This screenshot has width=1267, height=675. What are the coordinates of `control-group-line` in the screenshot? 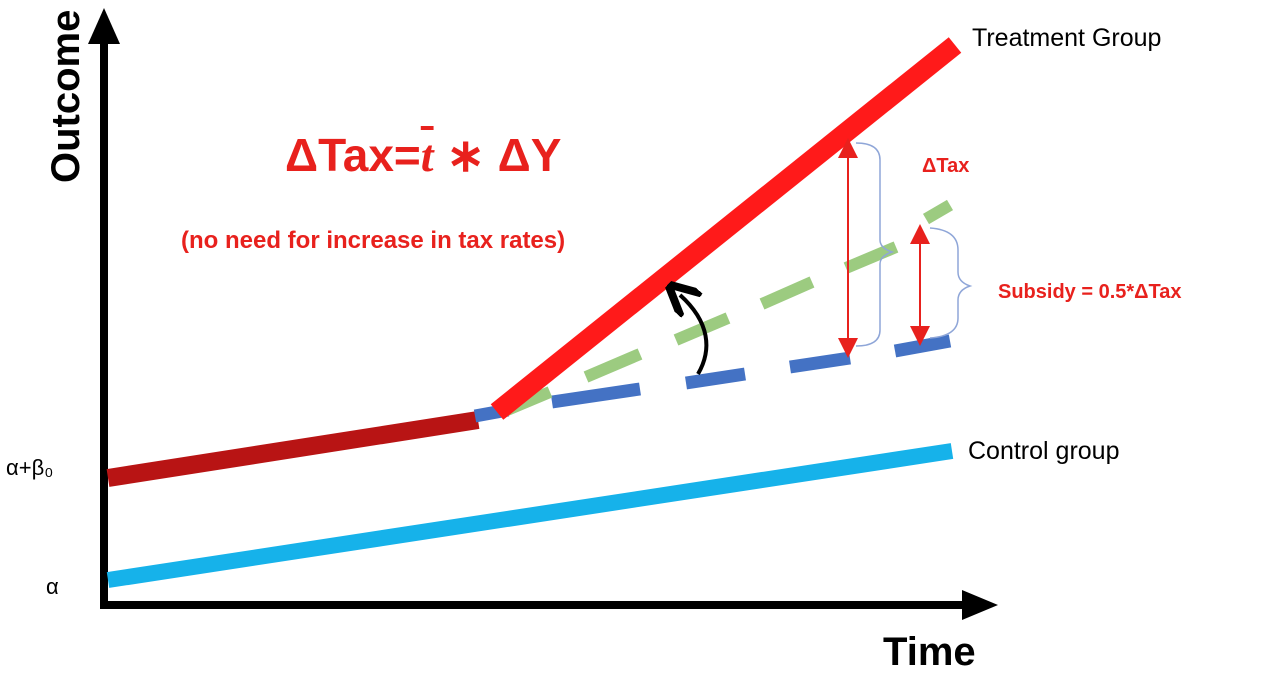 It's located at (530, 515).